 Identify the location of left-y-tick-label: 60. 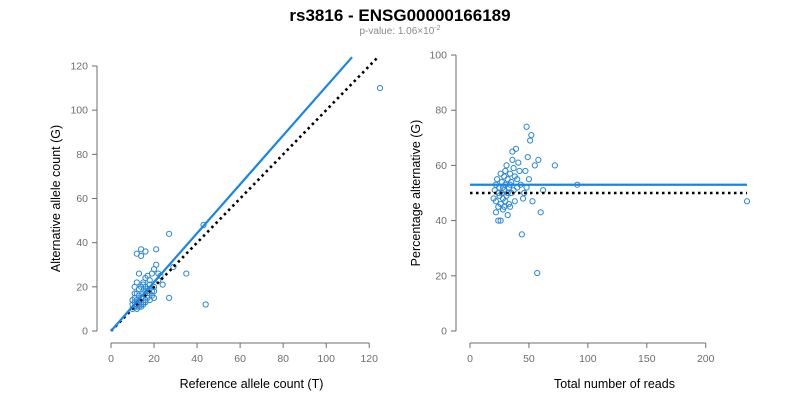
(82, 199).